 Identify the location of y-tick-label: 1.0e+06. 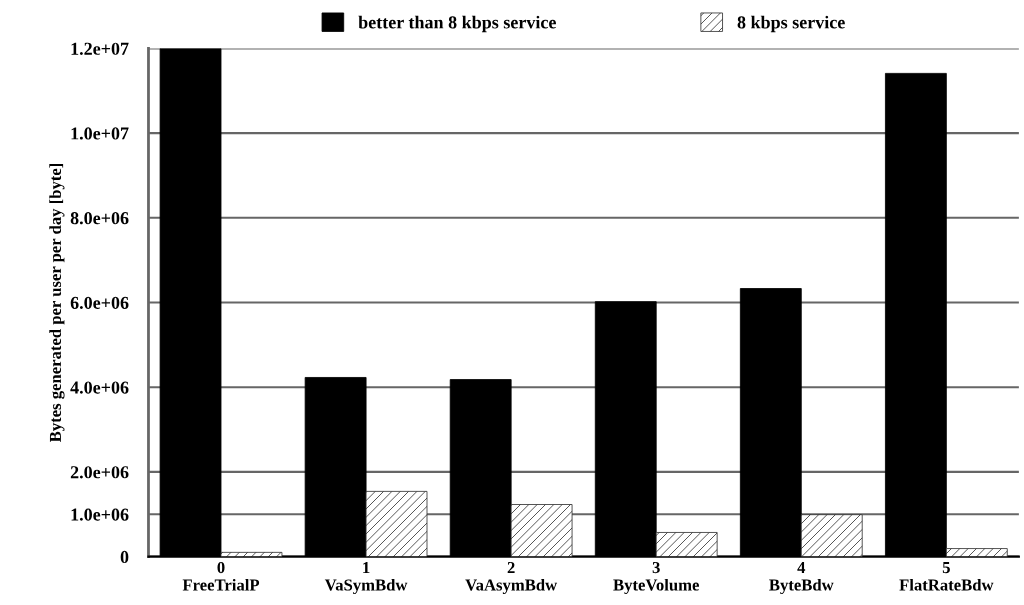
(100, 514).